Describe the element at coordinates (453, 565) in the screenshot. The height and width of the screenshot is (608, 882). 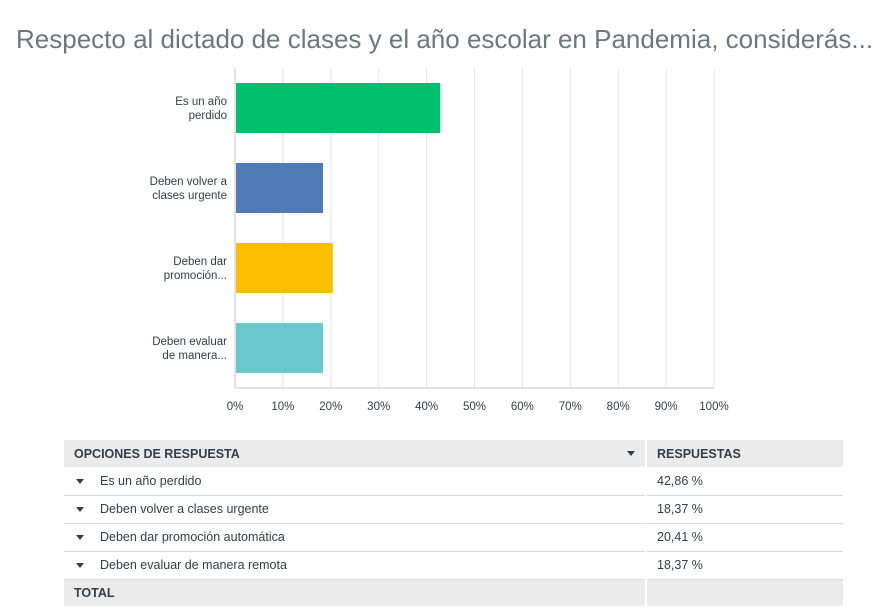
I see `table-row: Deben evaluar de manera remota 18,37 %` at that location.